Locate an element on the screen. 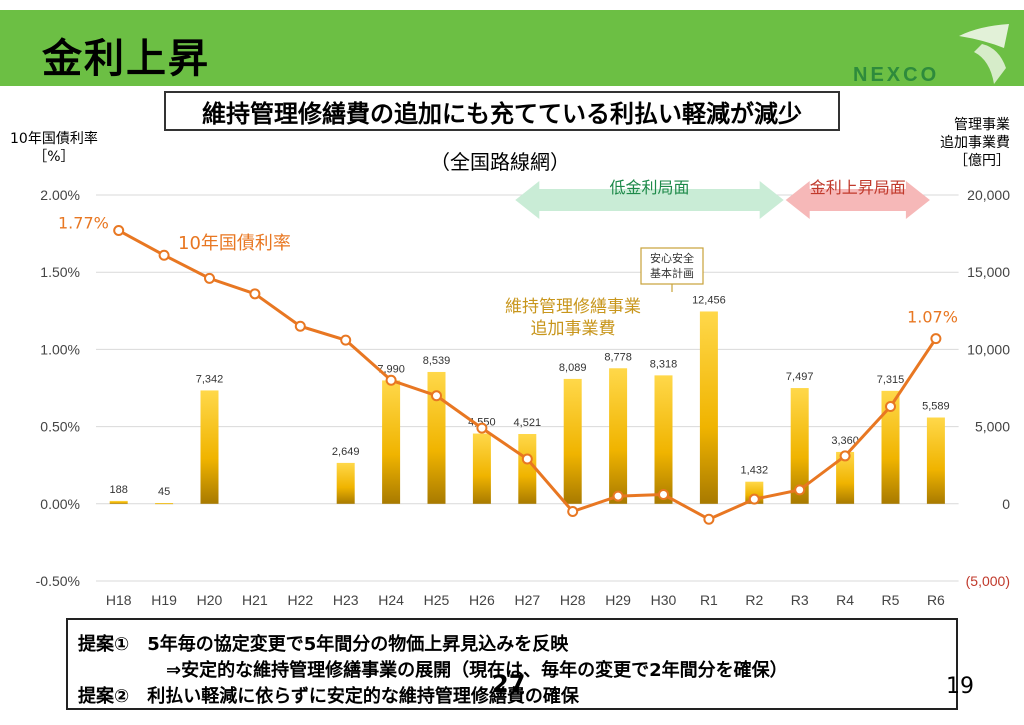  plan-callout-box is located at coordinates (672, 266).